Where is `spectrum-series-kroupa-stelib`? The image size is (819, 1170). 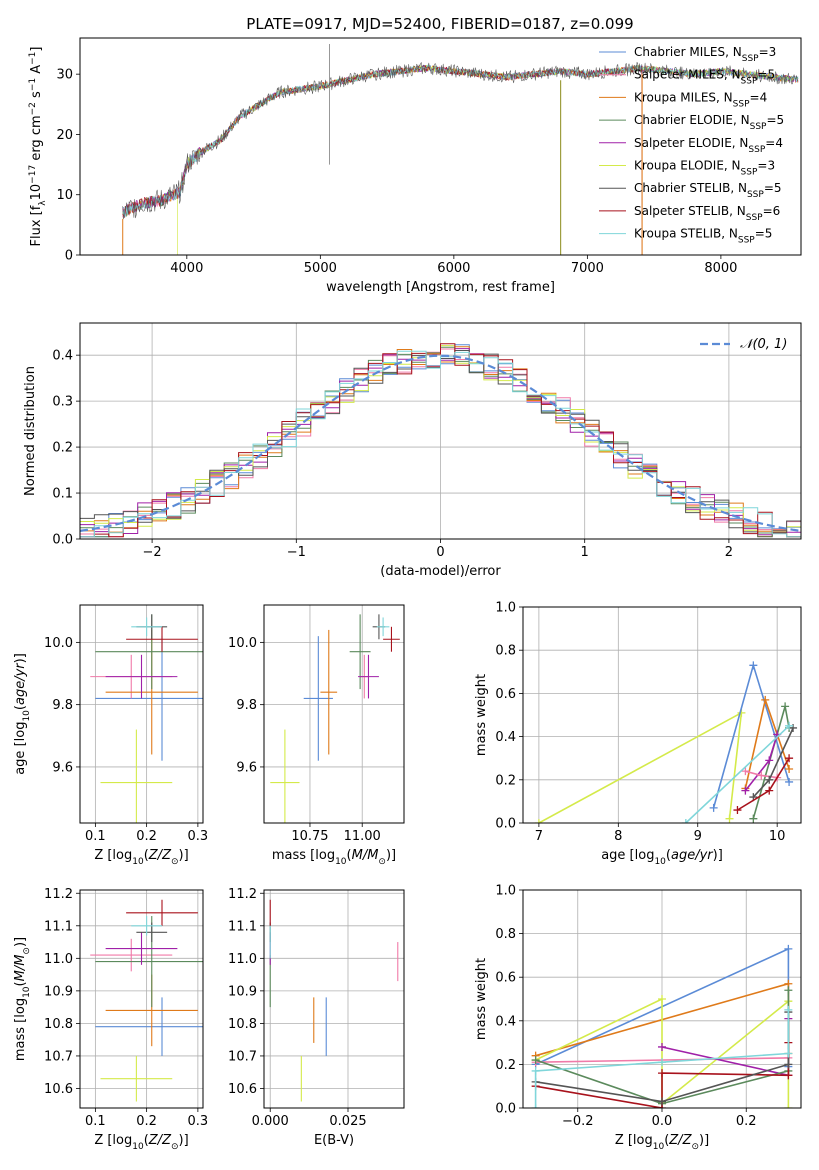
spectrum-series-kroupa-stelib is located at coordinates (460, 141).